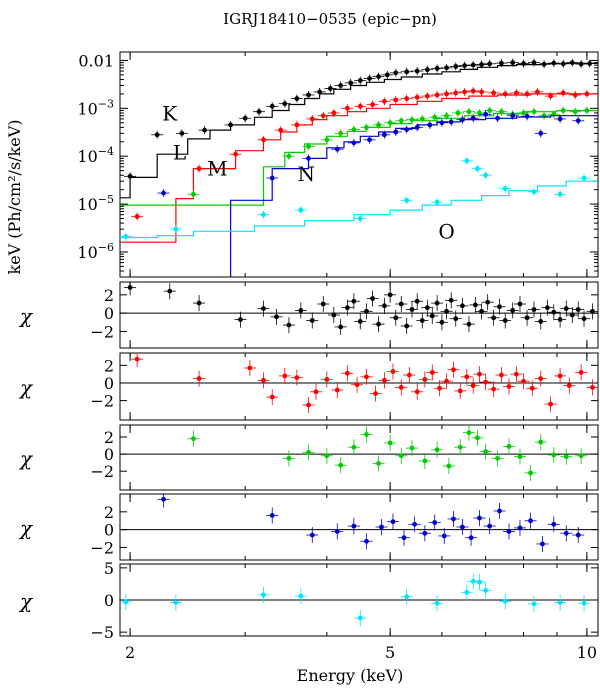  I want to click on series-label-O: O, so click(446, 232).